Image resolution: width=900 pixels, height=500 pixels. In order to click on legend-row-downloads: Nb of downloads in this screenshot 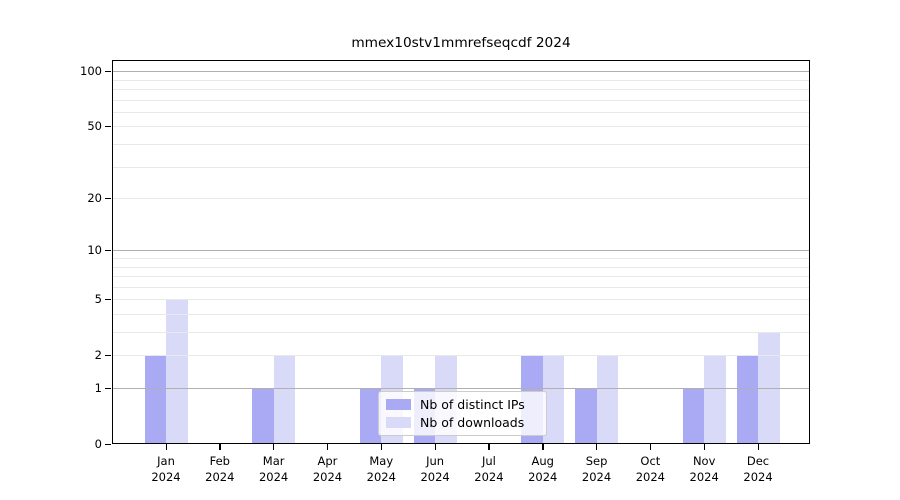, I will do `click(462, 422)`.